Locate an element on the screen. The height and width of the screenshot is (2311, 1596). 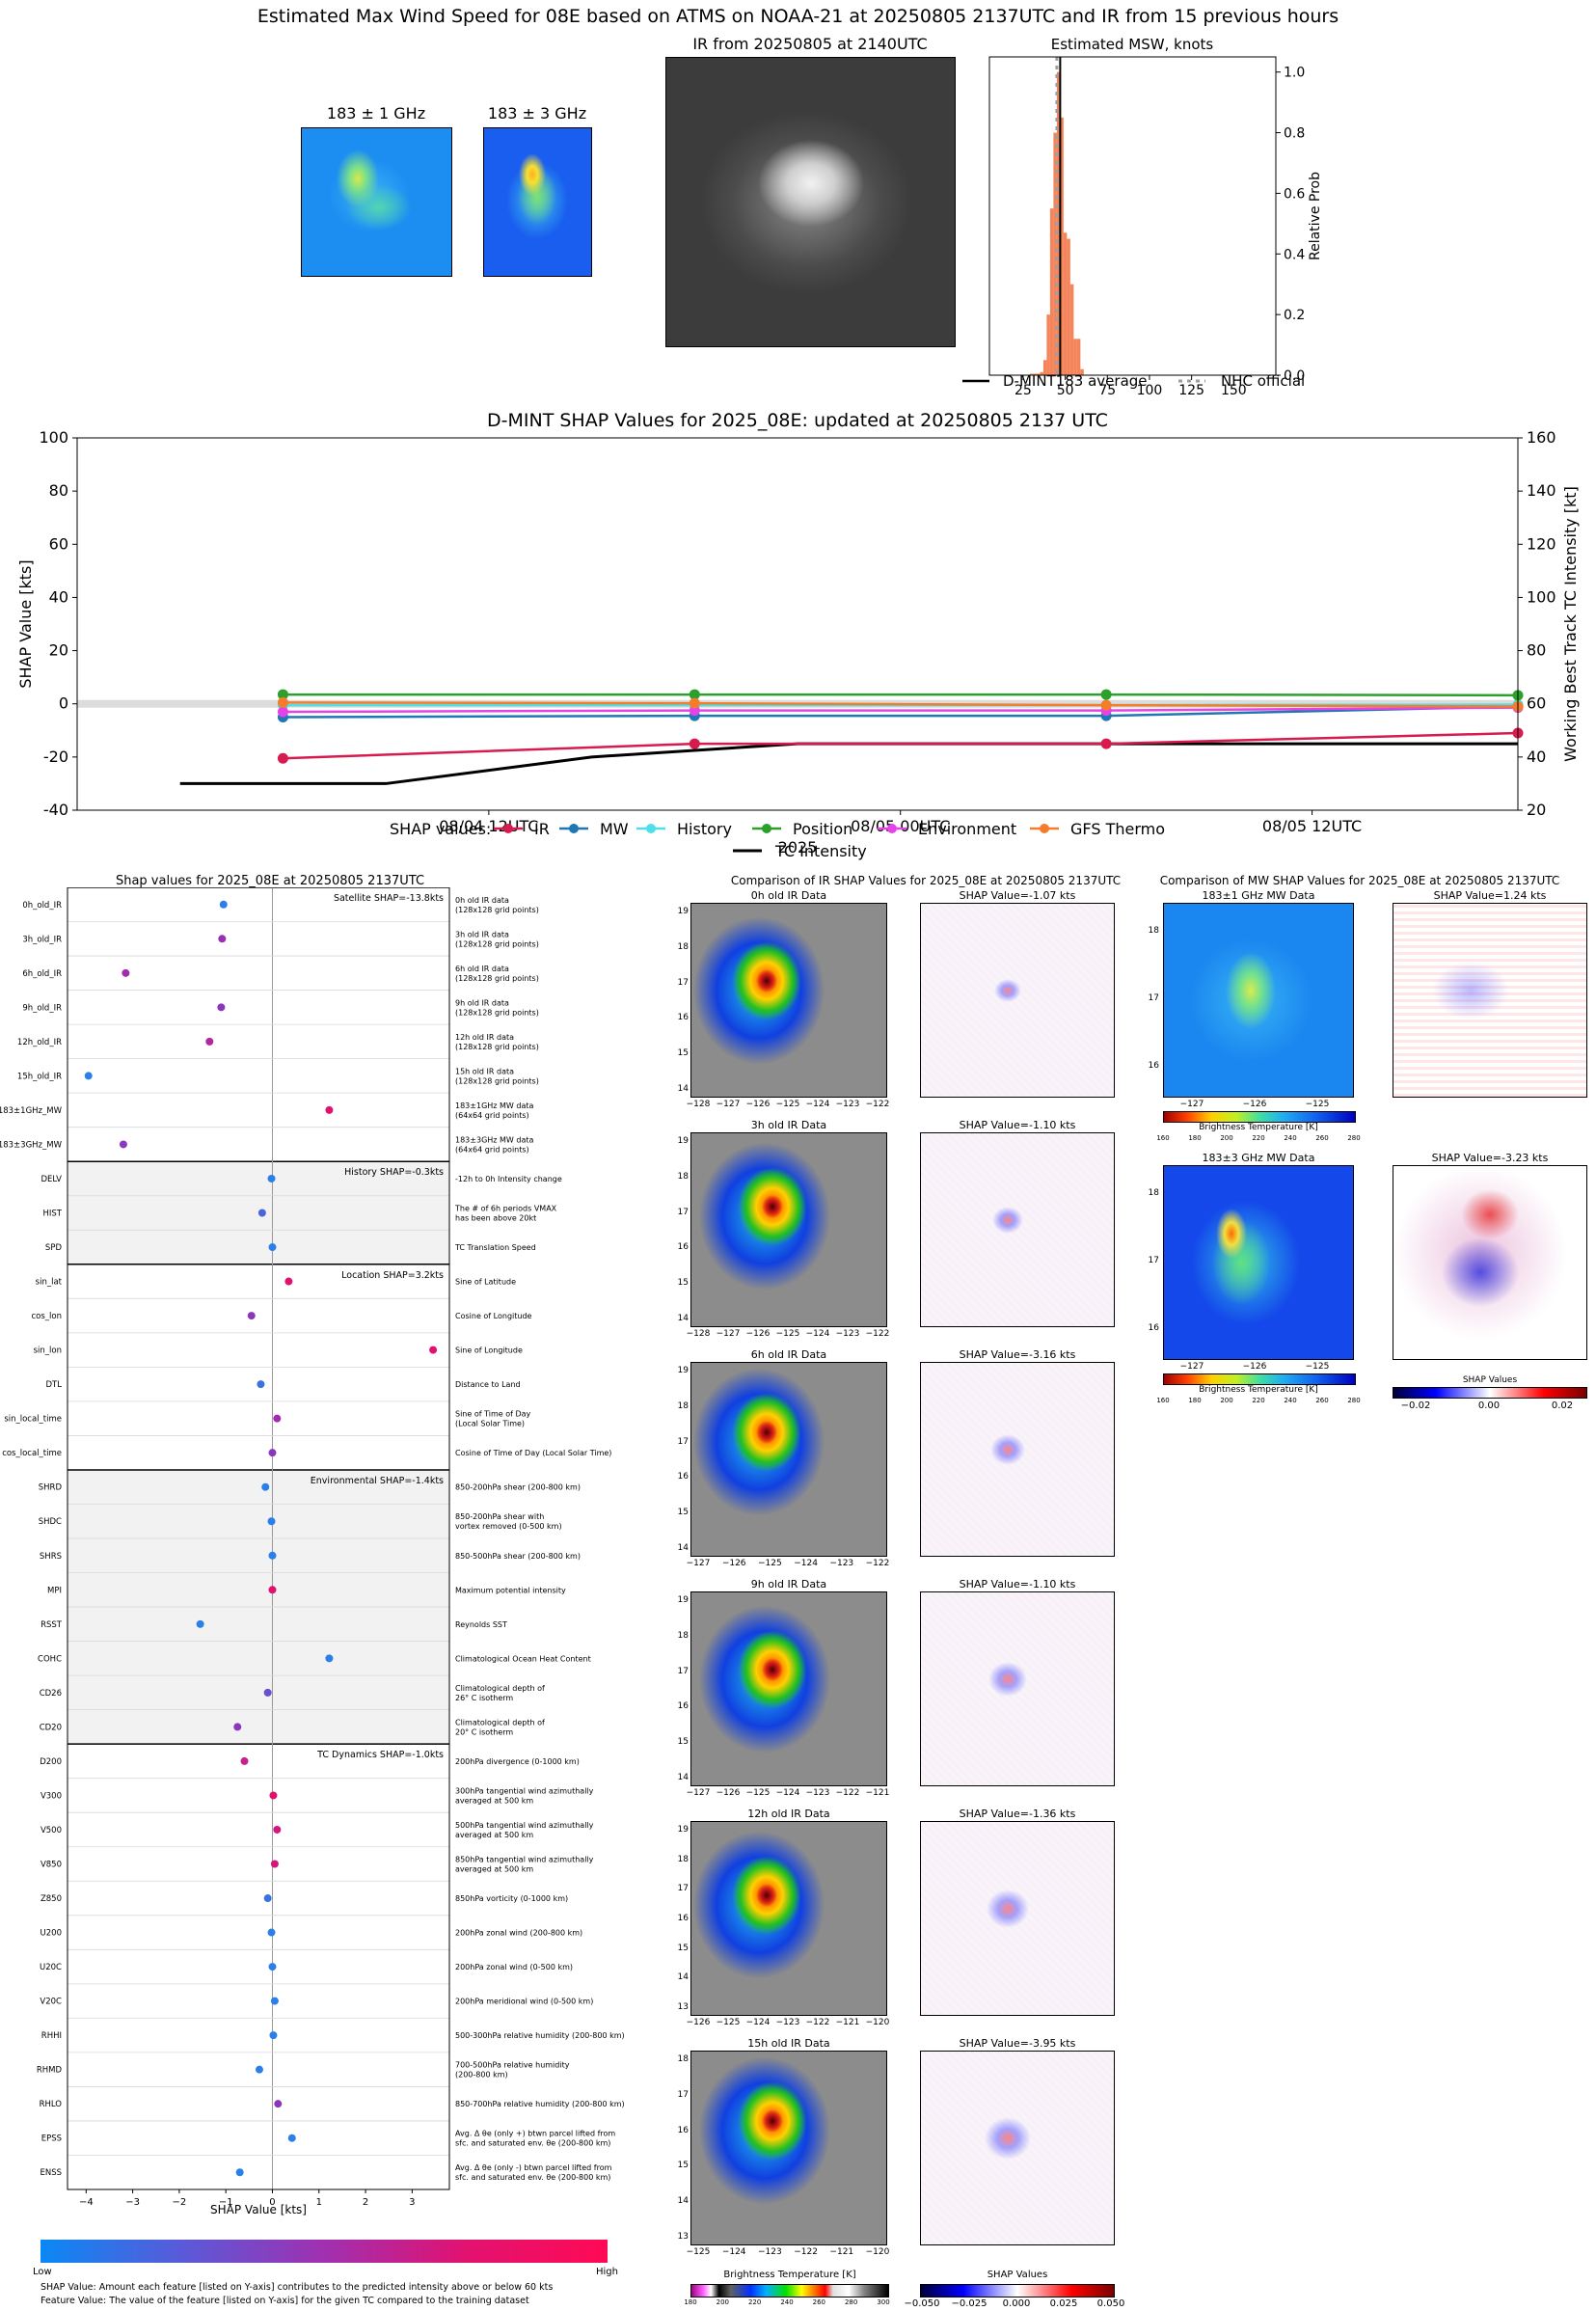
lon-tick-label: −122 is located at coordinates (818, 2023).